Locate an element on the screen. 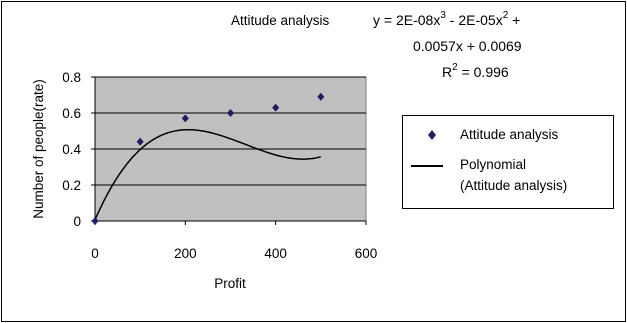 This screenshot has width=627, height=323. polynomial-fit-line is located at coordinates (207, 174).